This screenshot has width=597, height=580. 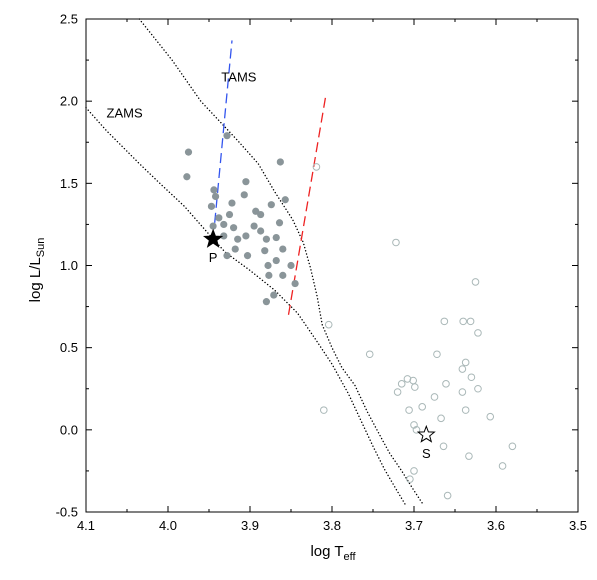 What do you see at coordinates (86, 525) in the screenshot?
I see `x-tick-label: 4.1` at bounding box center [86, 525].